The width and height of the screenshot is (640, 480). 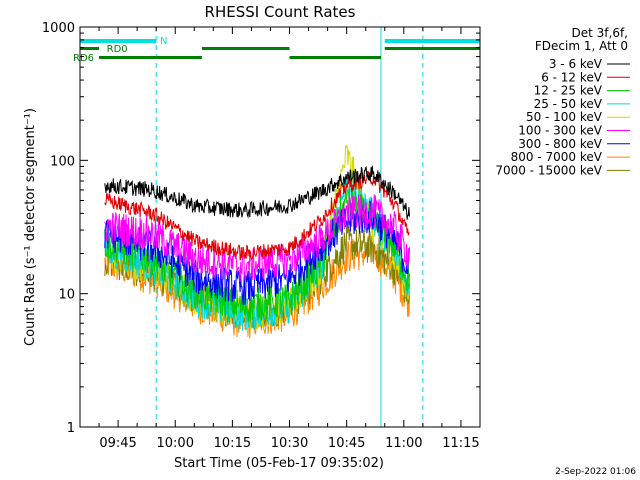 I want to click on legend-entry-label: 7000 - 15000 keV, so click(x=548, y=170).